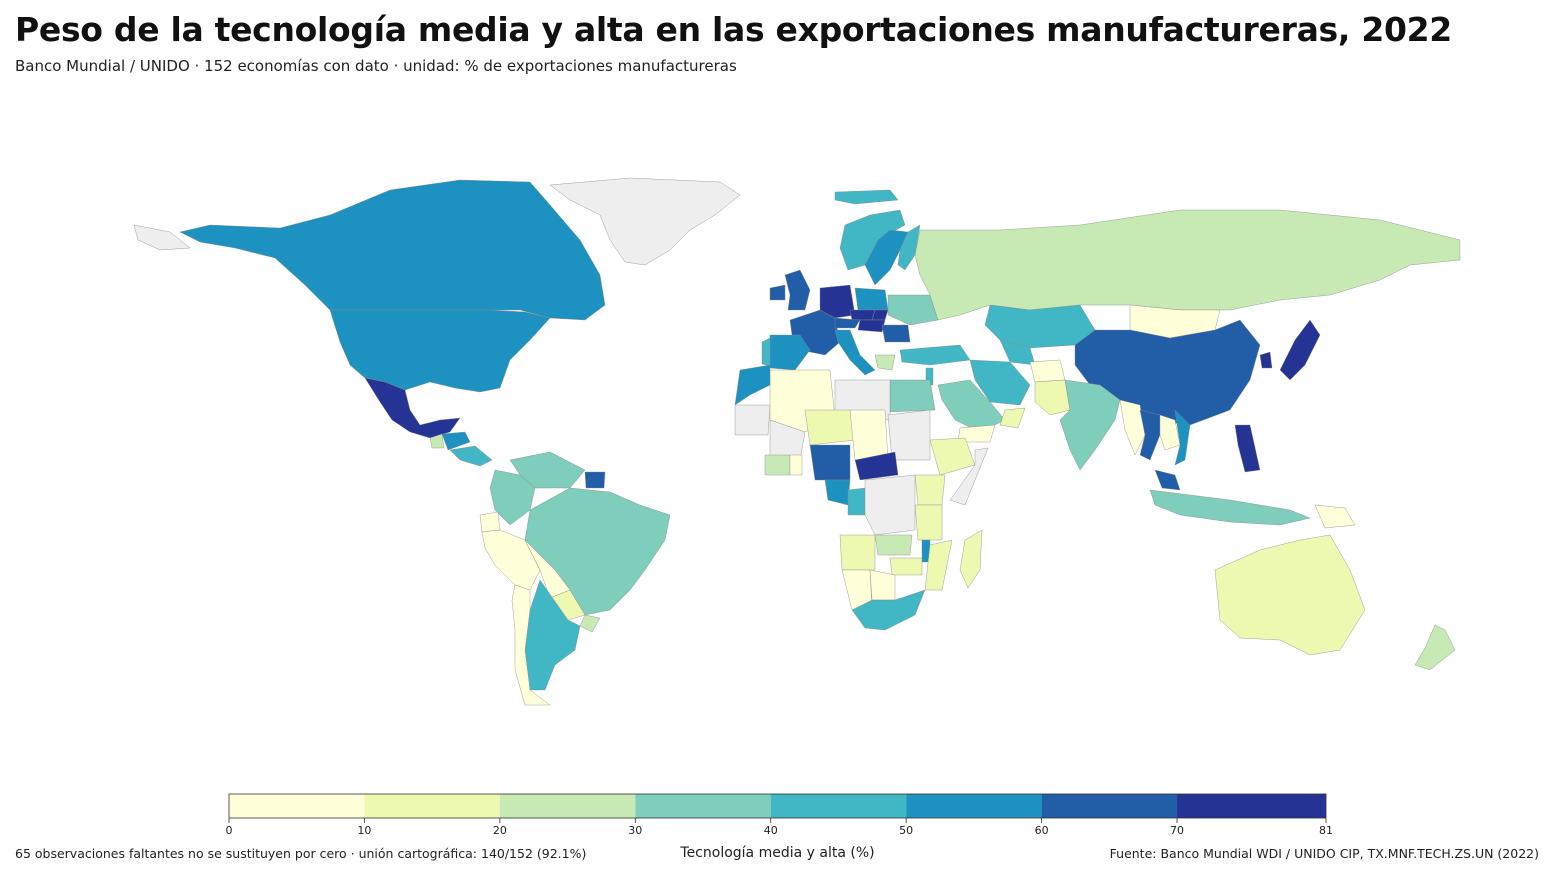 The image size is (1554, 876). What do you see at coordinates (912, 396) in the screenshot?
I see `country-egypt` at bounding box center [912, 396].